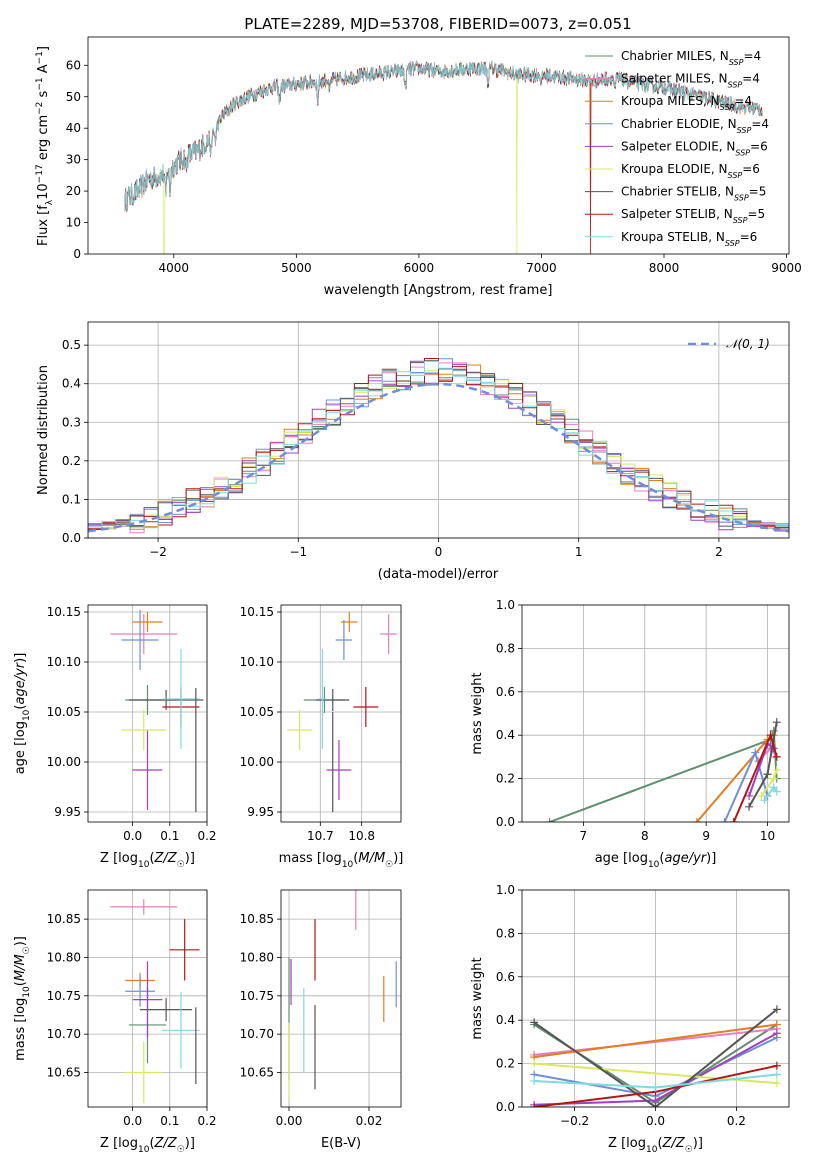 The image size is (819, 1170). What do you see at coordinates (320, 836) in the screenshot?
I see `x-tick-label: 10.7` at bounding box center [320, 836].